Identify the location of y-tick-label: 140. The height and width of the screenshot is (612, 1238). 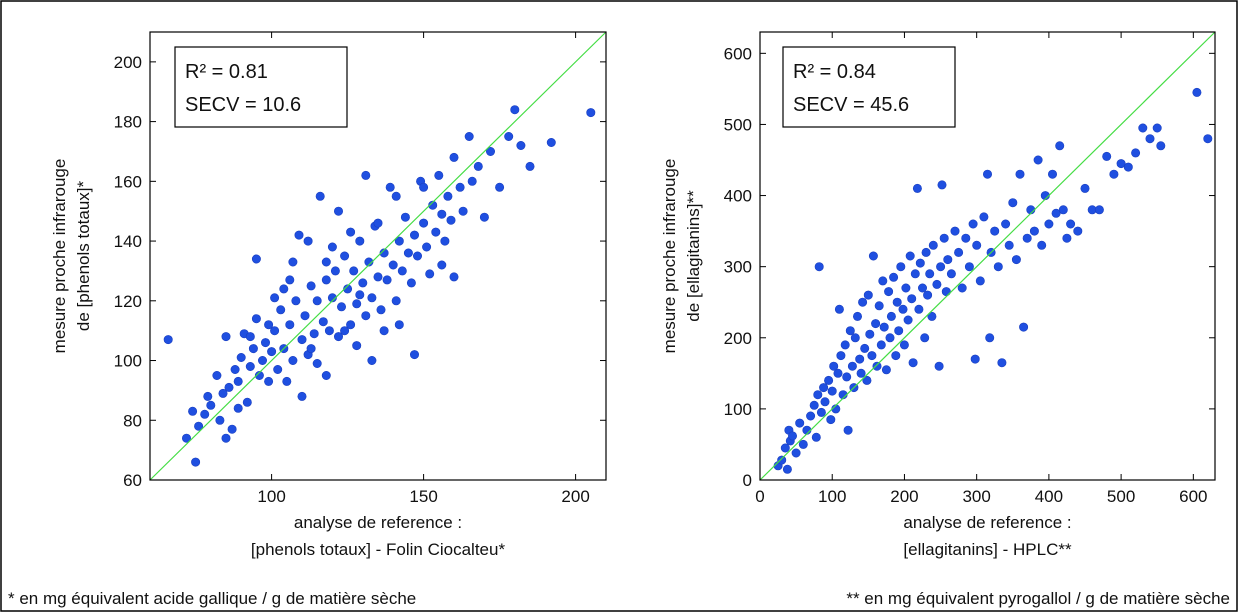
(128, 241).